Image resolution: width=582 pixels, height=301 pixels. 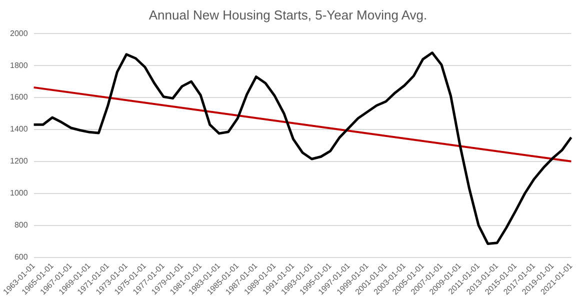 I want to click on y-tick-label: 2000, so click(x=19, y=33).